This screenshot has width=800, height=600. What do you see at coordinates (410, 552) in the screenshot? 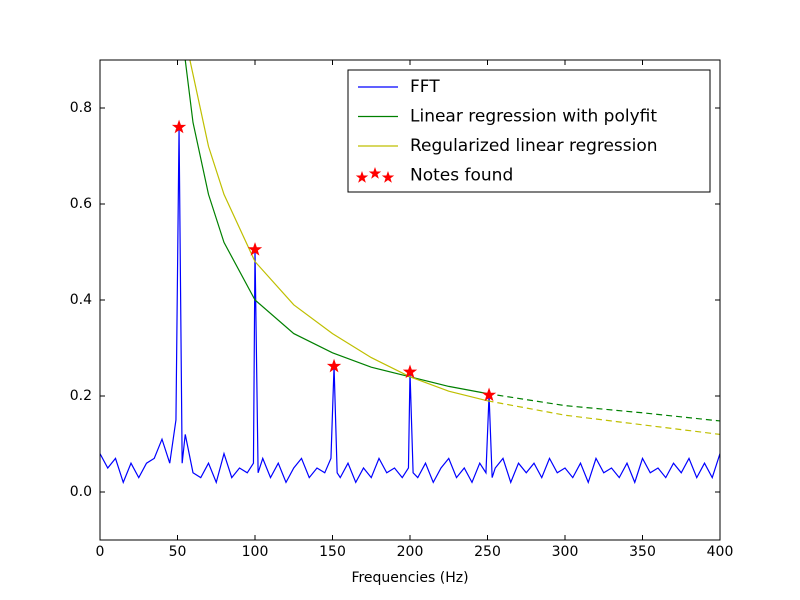
I see `x-tick-label: 200` at bounding box center [410, 552].